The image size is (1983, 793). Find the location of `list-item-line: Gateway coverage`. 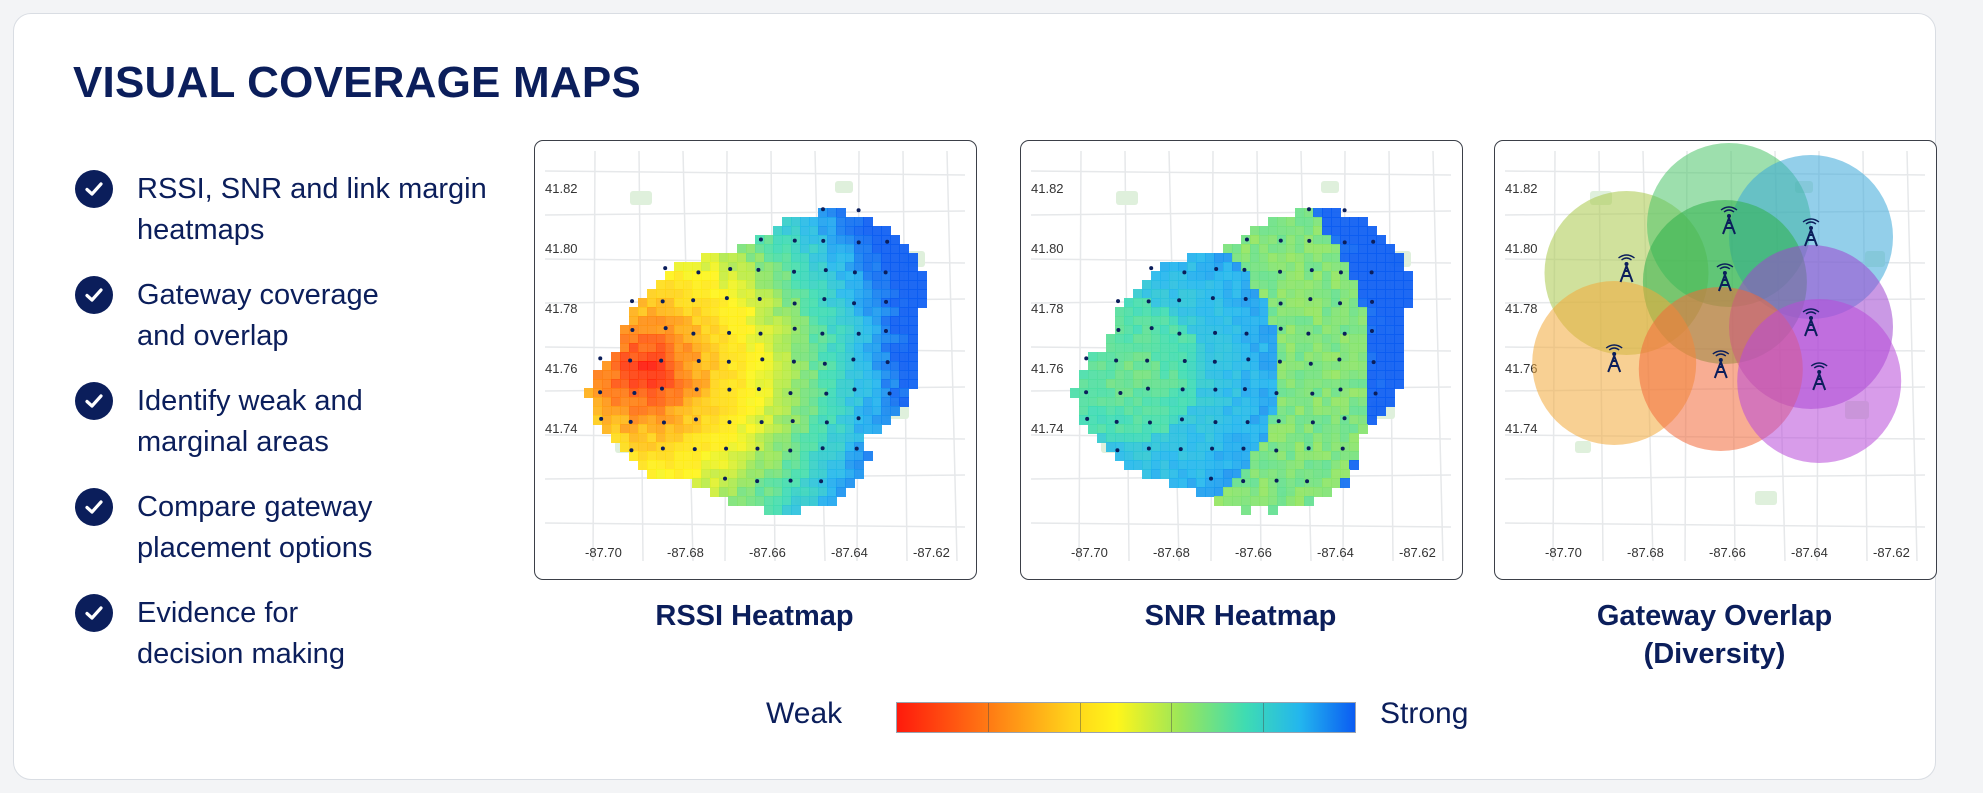

list-item-line: Gateway coverage is located at coordinates (258, 295).